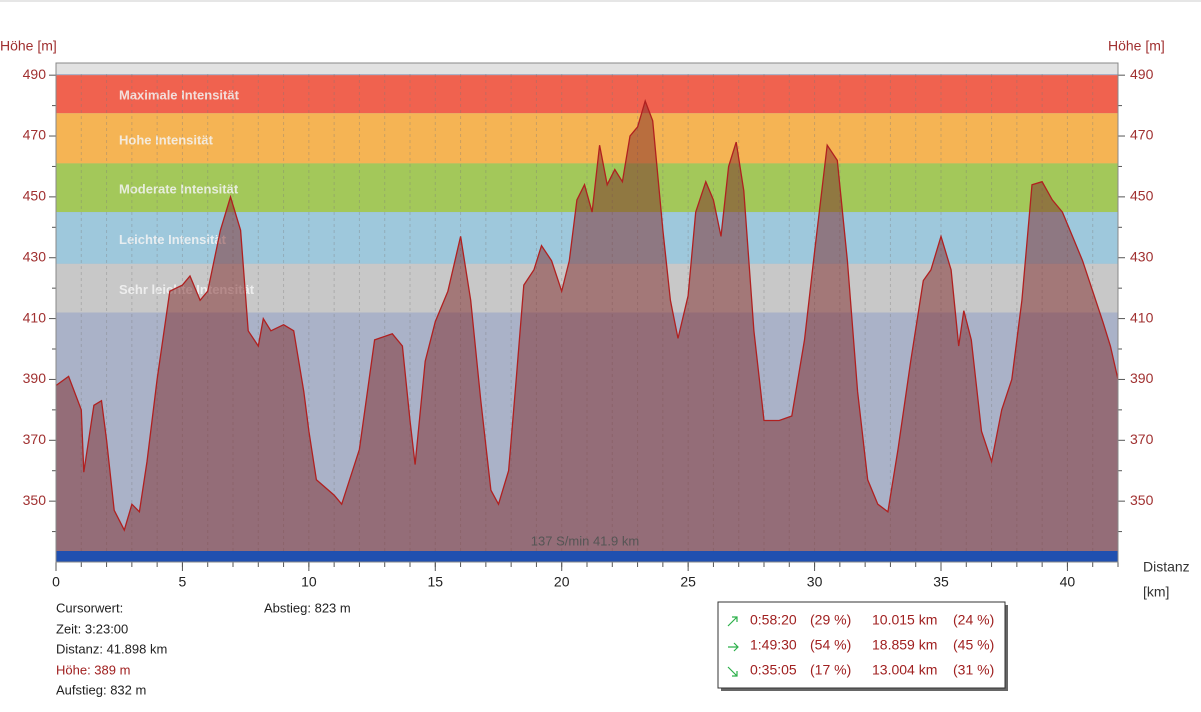 The height and width of the screenshot is (712, 1201). What do you see at coordinates (1166, 567) in the screenshot?
I see `x-axis-label: Distanz` at bounding box center [1166, 567].